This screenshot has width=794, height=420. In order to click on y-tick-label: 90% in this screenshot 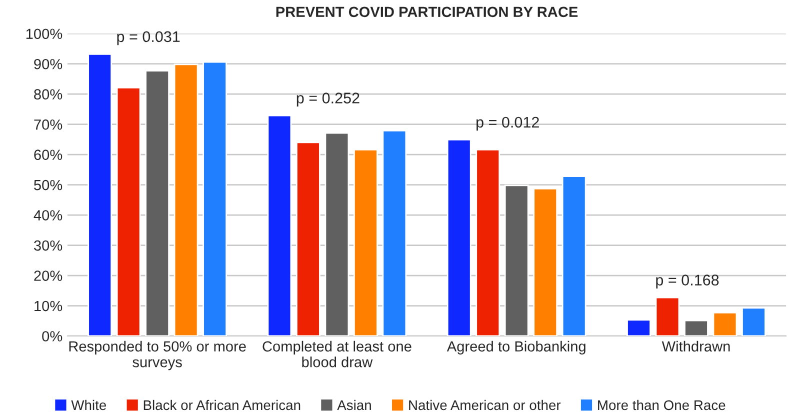, I will do `click(48, 64)`.